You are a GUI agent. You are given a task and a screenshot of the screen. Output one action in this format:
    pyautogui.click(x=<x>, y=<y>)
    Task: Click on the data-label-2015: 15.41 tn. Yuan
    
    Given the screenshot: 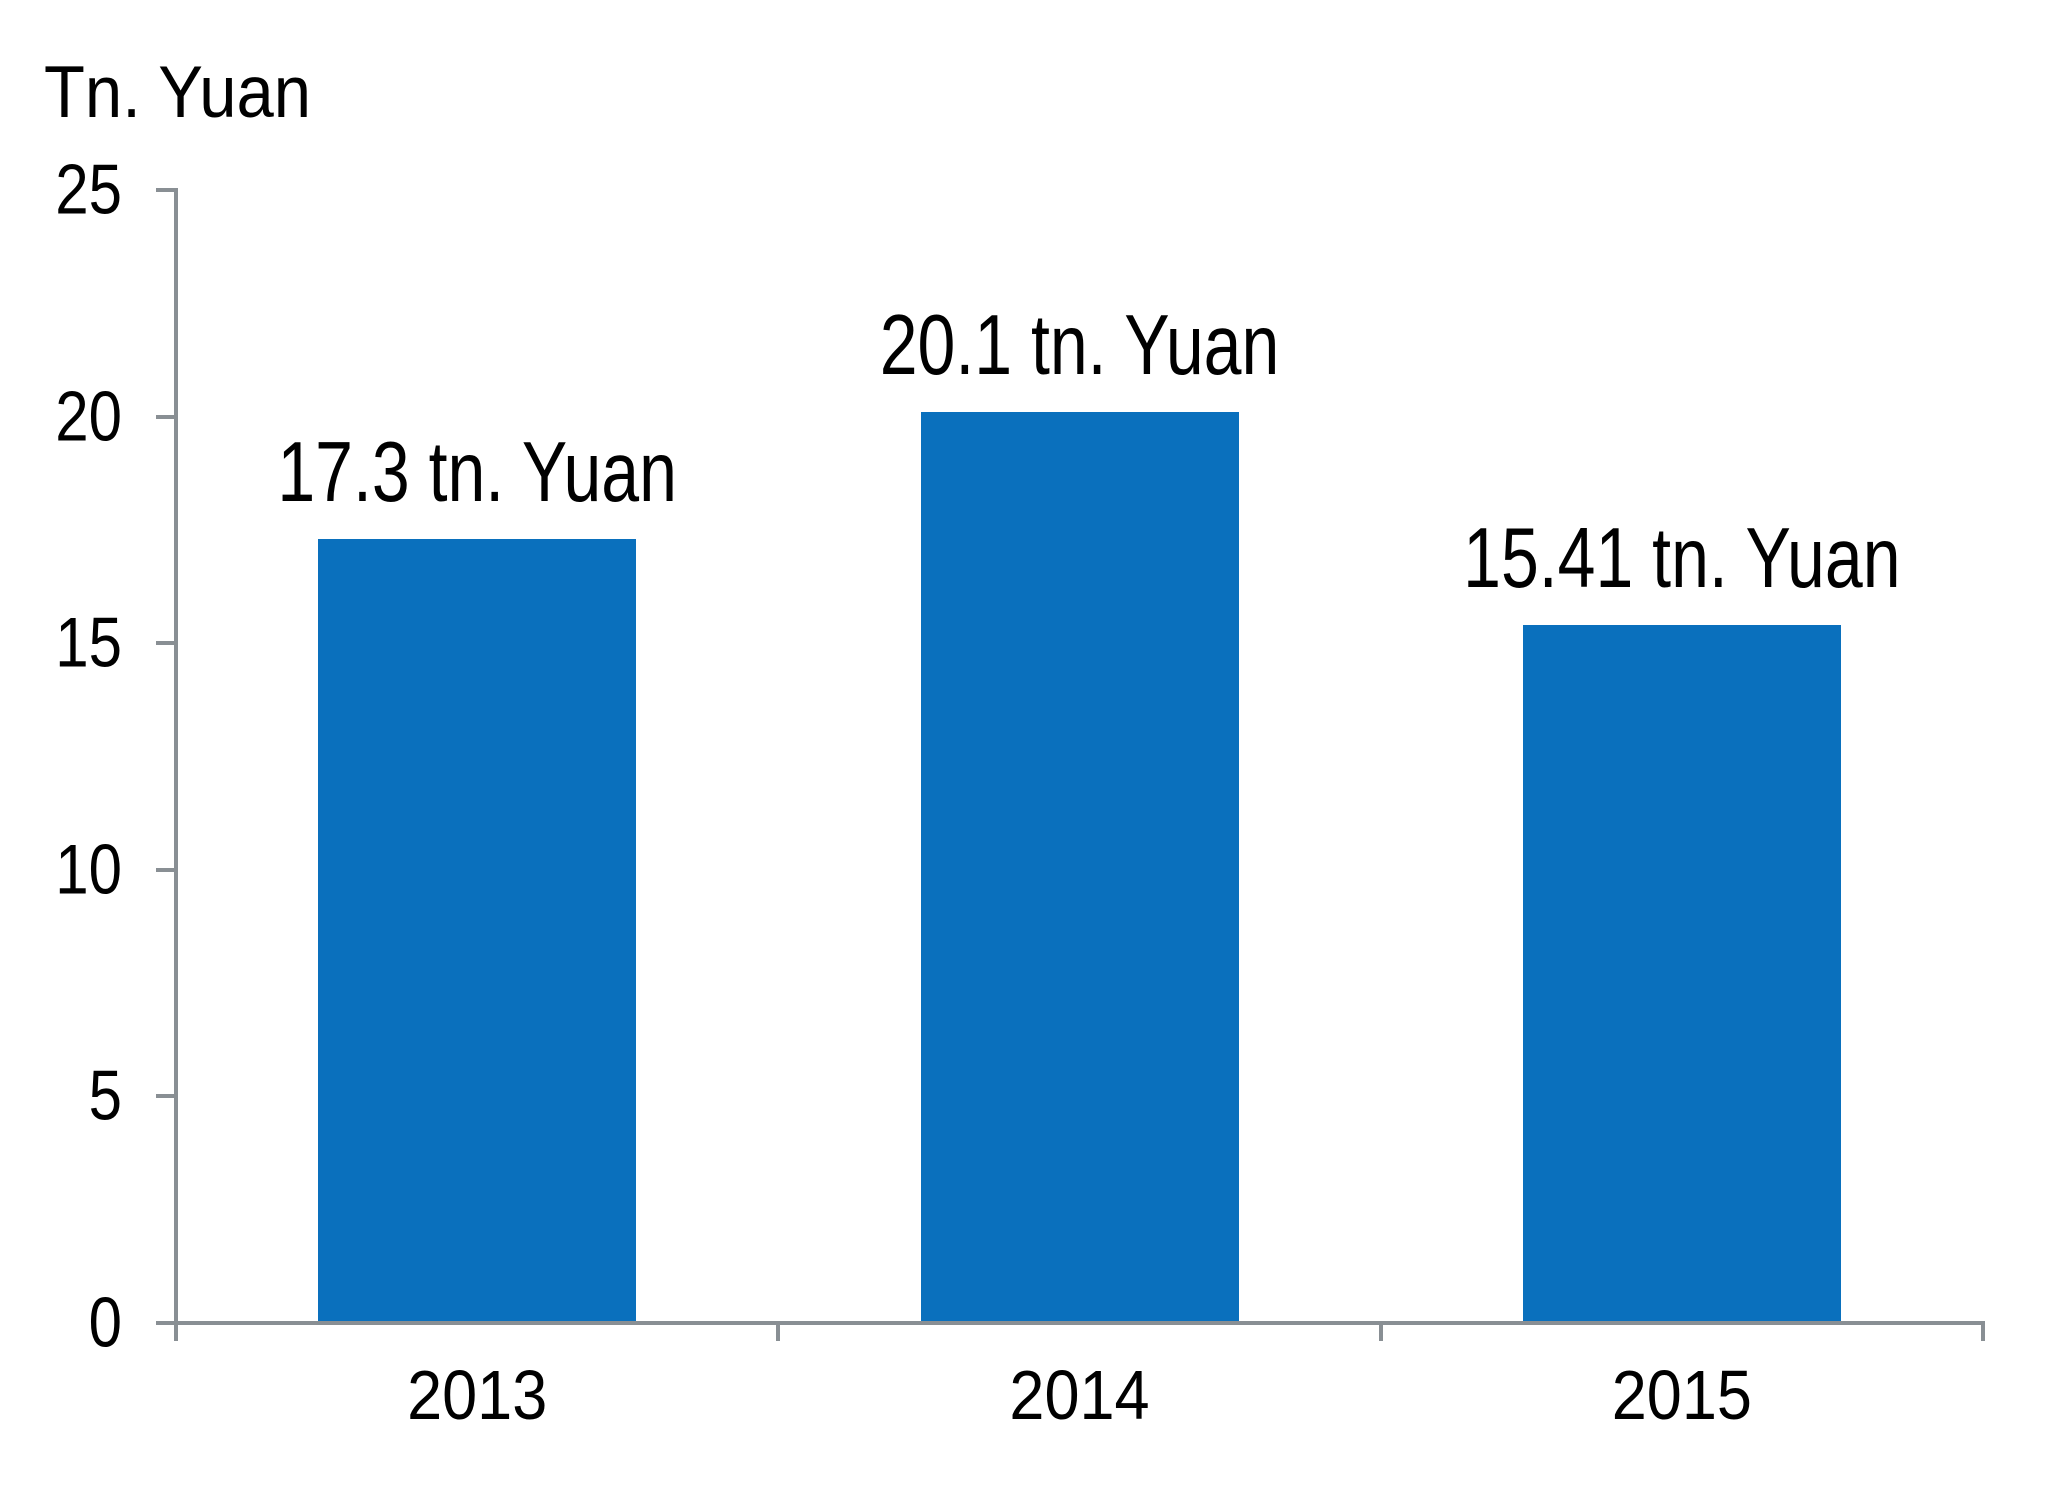 What is the action you would take?
    pyautogui.click(x=1682, y=558)
    